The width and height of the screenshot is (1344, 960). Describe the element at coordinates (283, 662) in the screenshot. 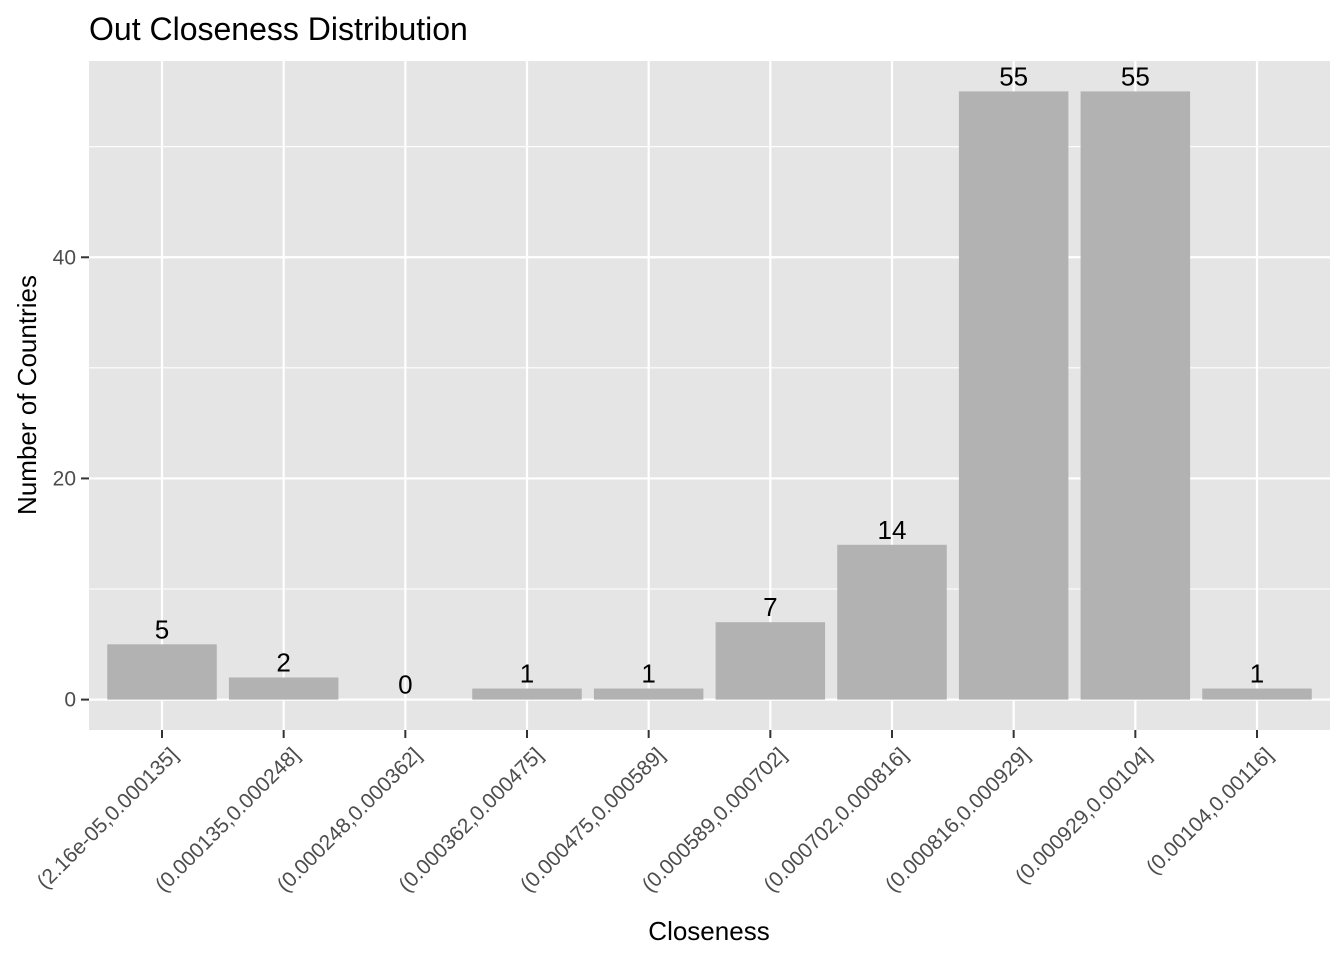

I see `data-label: 2` at that location.